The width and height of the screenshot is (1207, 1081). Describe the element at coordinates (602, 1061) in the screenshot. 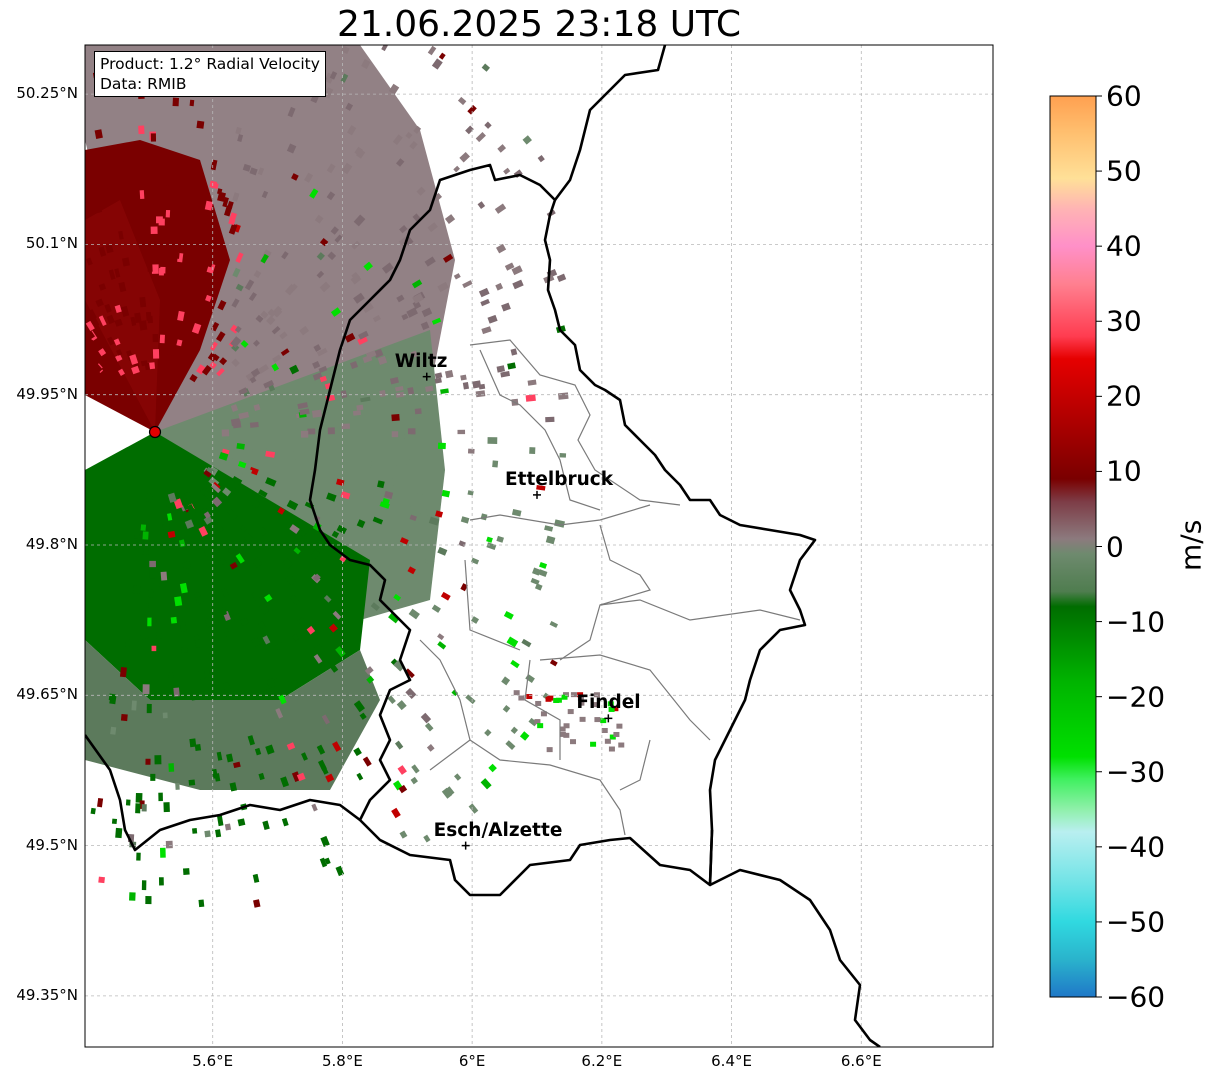

I see `lon-tick-label: 6.2°E` at that location.